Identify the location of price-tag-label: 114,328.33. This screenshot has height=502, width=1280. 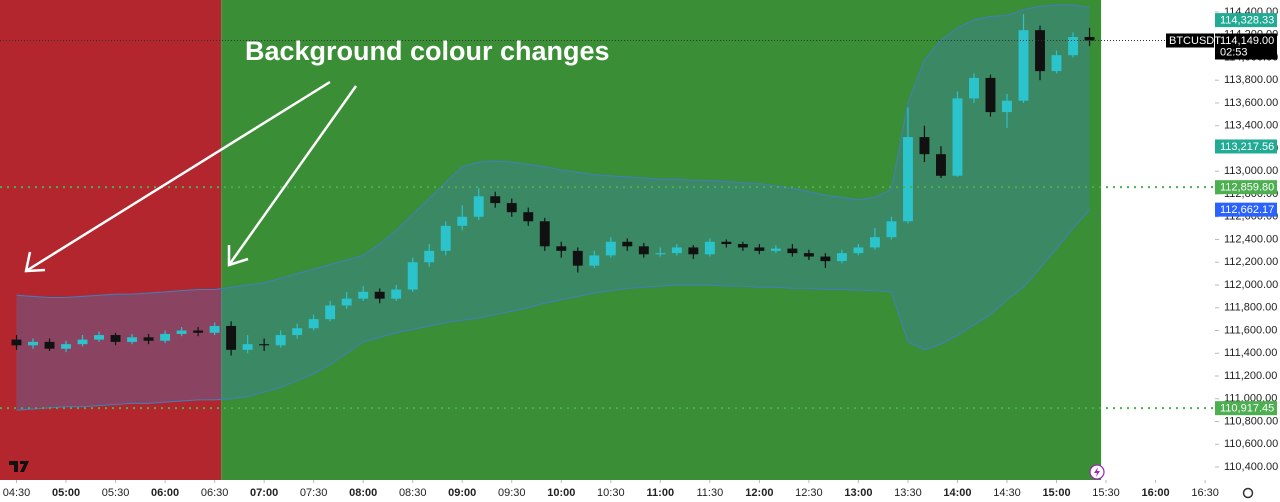
(1247, 21).